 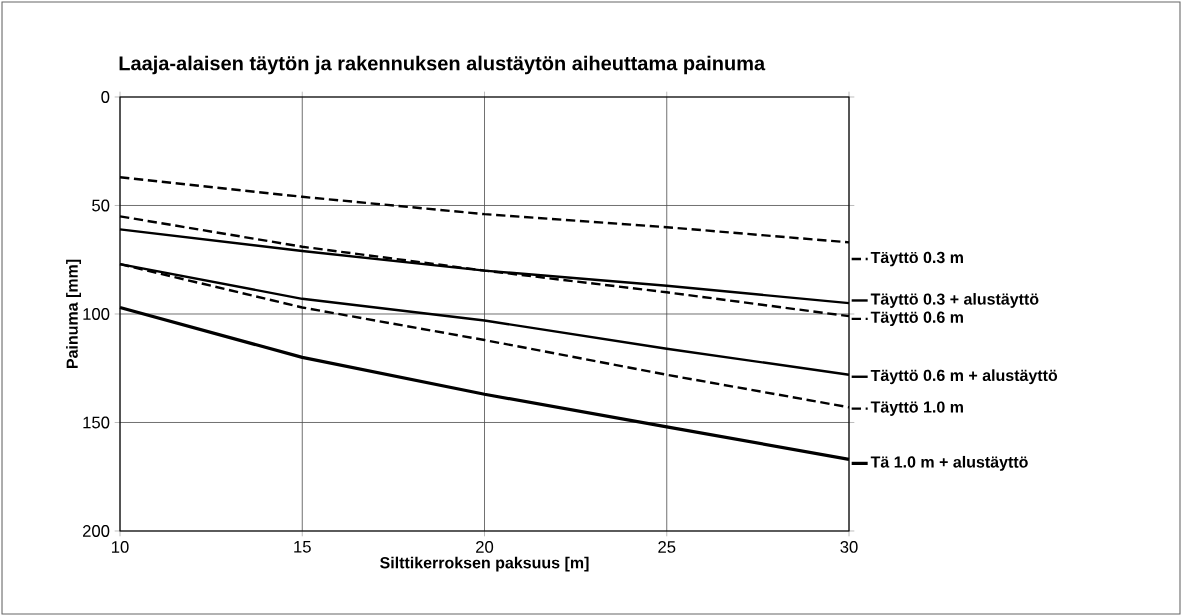 What do you see at coordinates (101, 205) in the screenshot?
I see `y-tick-label: 50` at bounding box center [101, 205].